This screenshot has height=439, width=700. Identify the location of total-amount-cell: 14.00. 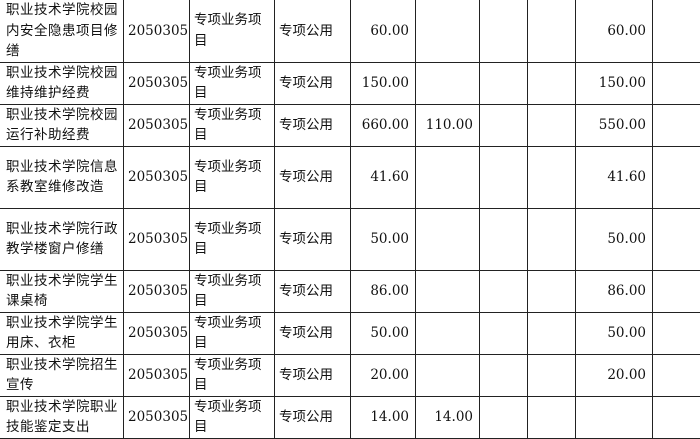
(383, 417).